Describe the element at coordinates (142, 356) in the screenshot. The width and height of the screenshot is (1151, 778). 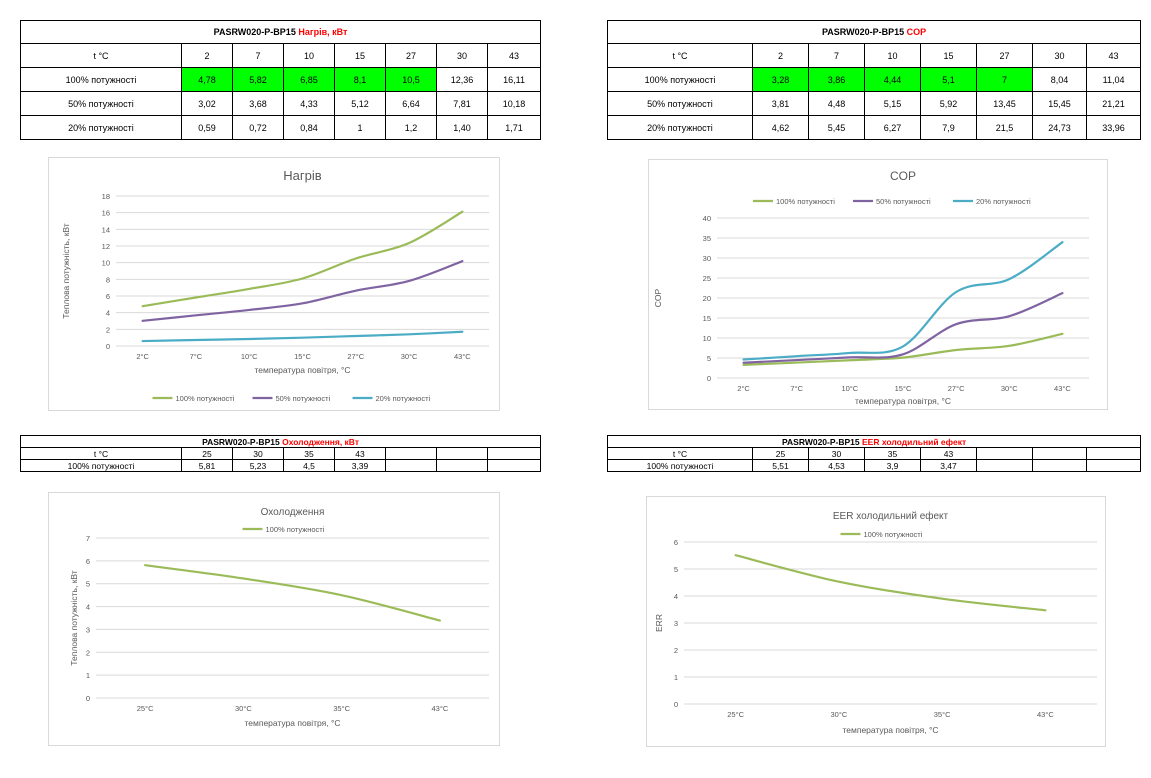
I see `x-tick-label: 2°C` at that location.